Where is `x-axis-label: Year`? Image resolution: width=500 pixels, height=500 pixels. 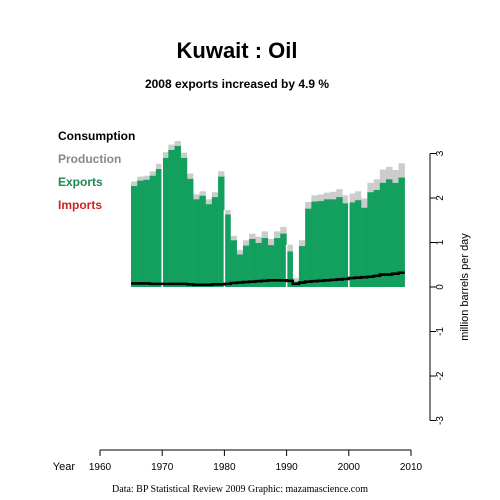 x-axis-label: Year is located at coordinates (64, 467).